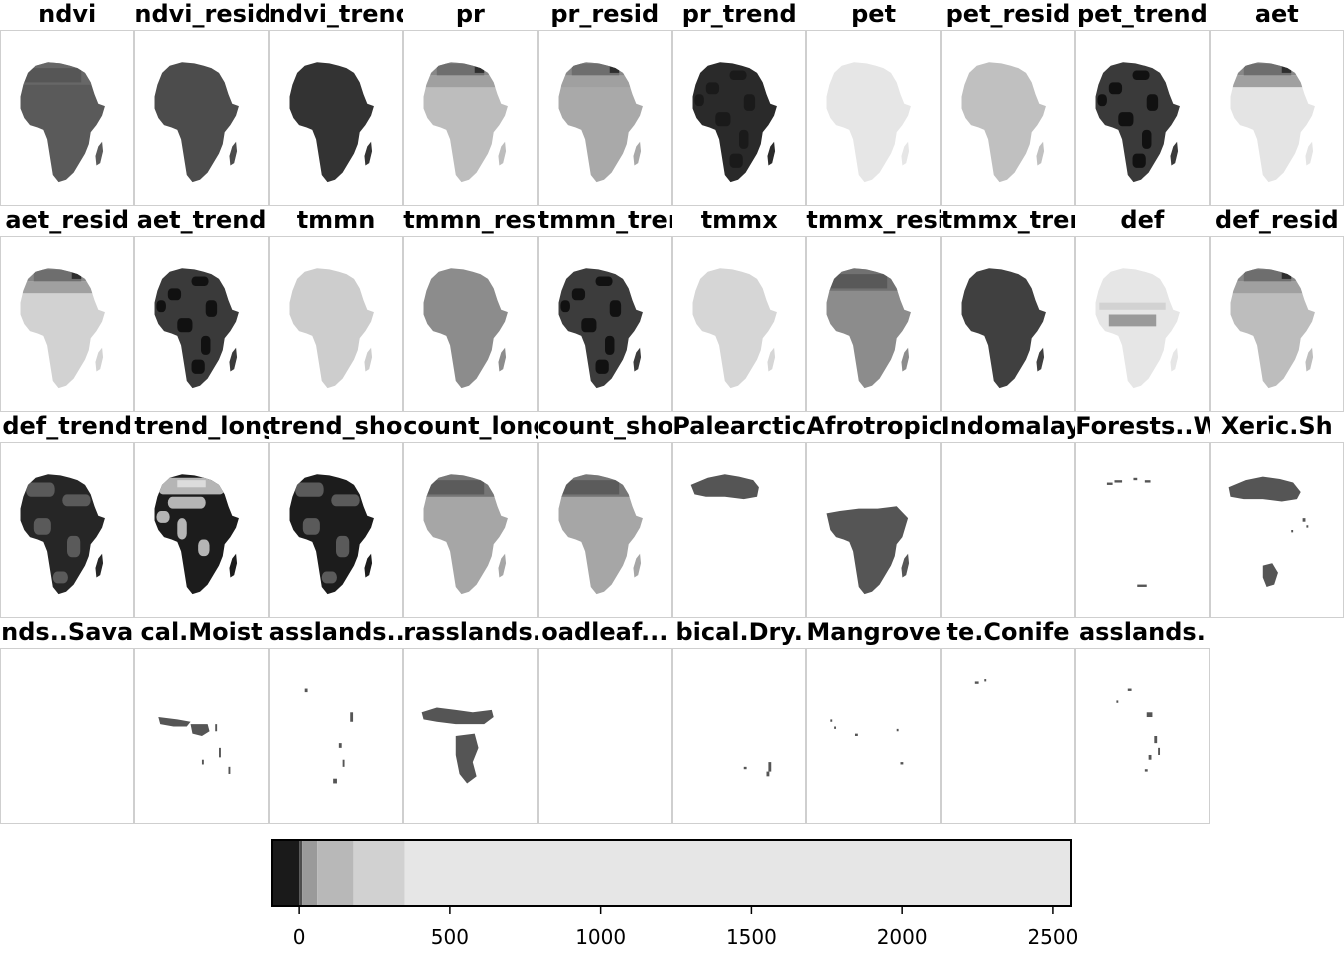 The width and height of the screenshot is (1344, 960). I want to click on map-panel: pr_resid, so click(604, 103).